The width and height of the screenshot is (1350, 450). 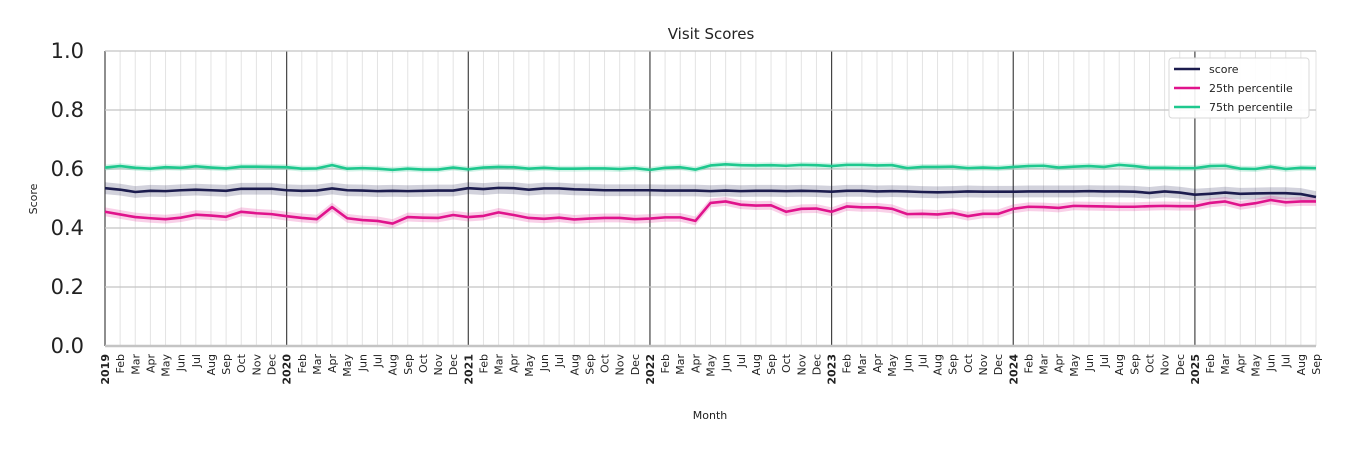 What do you see at coordinates (67, 51) in the screenshot?
I see `y-tick-label: 1.0` at bounding box center [67, 51].